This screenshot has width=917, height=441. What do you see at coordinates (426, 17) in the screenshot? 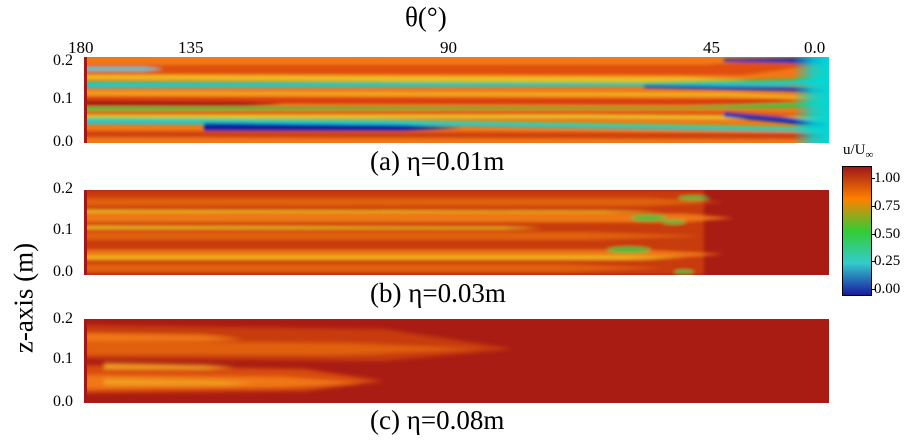
I see `theta-axis-title: θ(°)` at bounding box center [426, 17].